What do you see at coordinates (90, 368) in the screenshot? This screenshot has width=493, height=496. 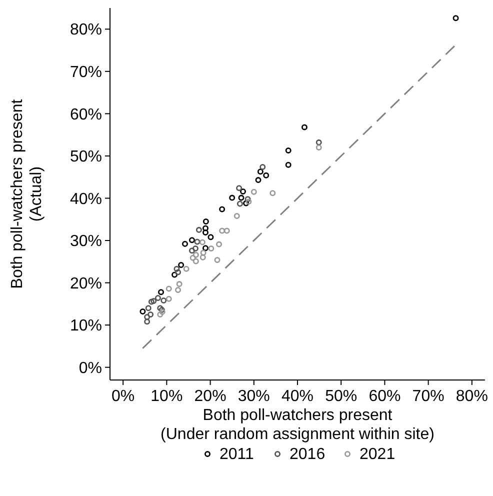 I see `y-tick-label: 0%` at bounding box center [90, 368].